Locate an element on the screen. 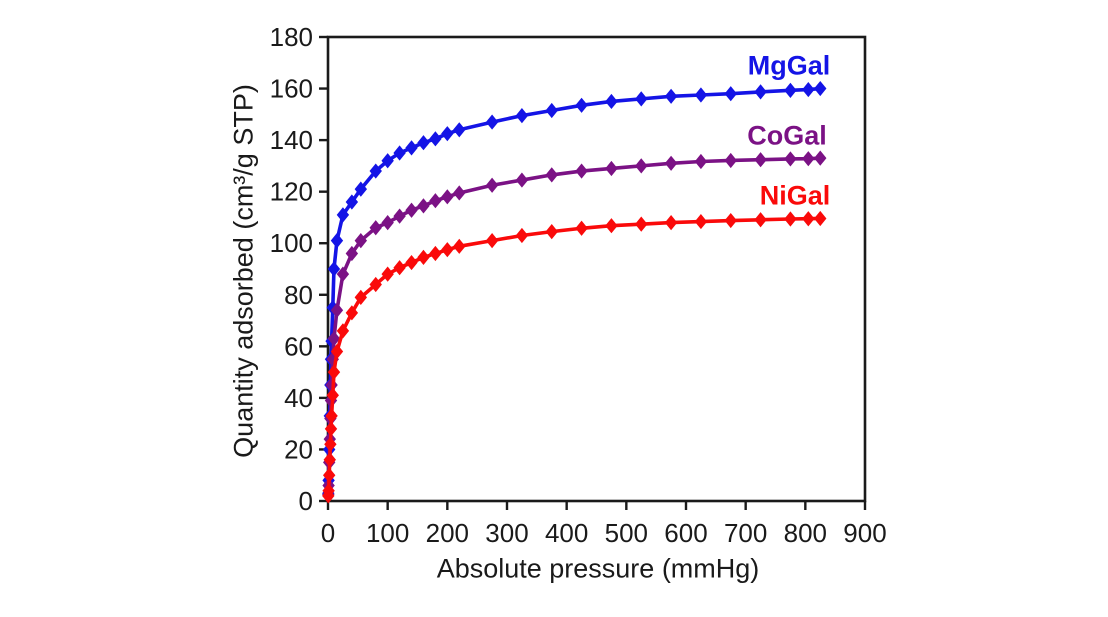  series-label-nigal: NiGal is located at coordinates (795, 195).